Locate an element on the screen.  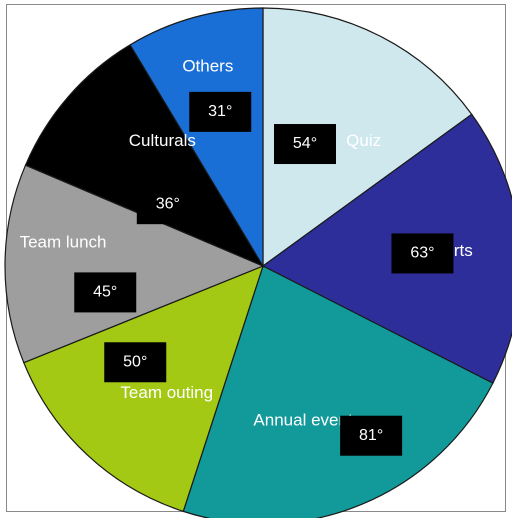
value-box-quiz is located at coordinates (304, 144).